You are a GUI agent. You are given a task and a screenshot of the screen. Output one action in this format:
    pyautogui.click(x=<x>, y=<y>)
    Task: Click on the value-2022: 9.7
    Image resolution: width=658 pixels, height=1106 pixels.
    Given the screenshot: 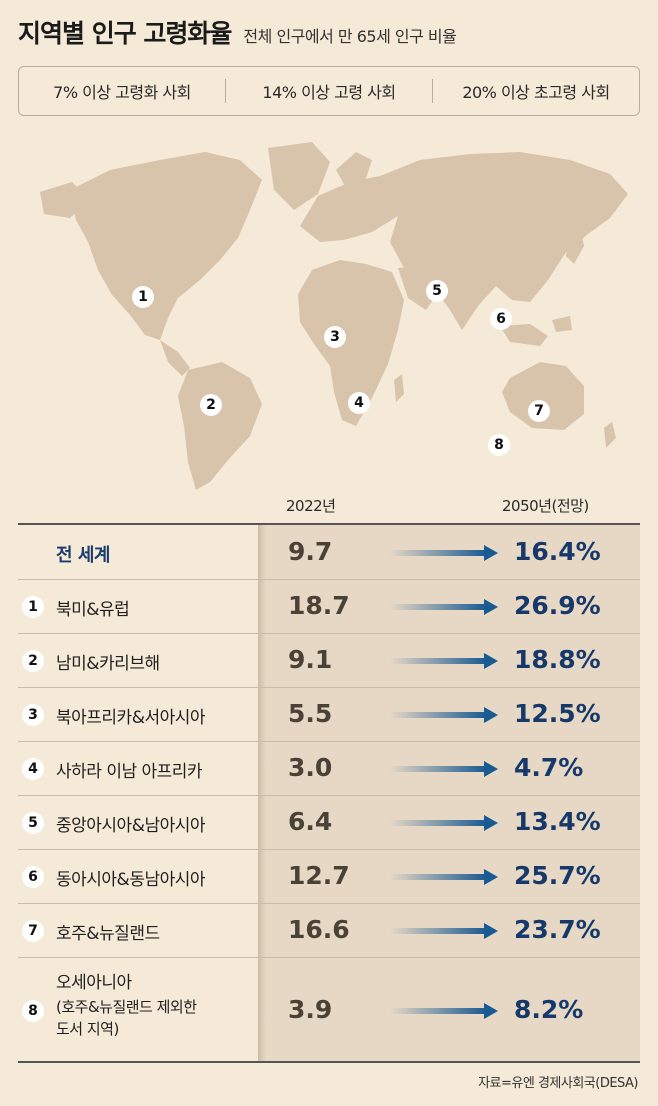 What is the action you would take?
    pyautogui.click(x=310, y=551)
    